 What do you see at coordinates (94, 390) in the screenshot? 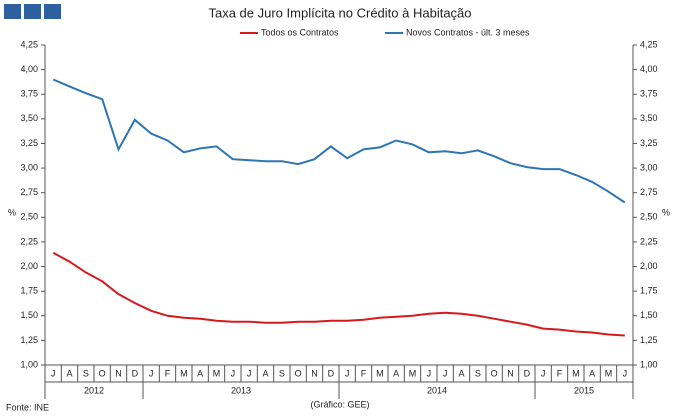
I see `year-label: 2012` at bounding box center [94, 390].